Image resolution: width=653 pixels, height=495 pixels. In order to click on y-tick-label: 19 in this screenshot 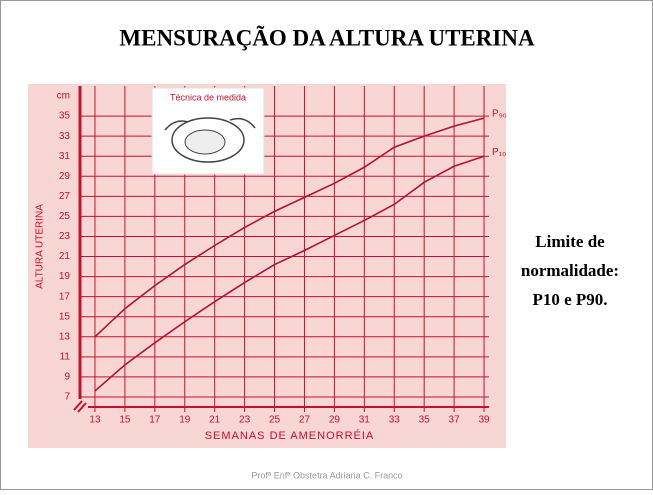, I will do `click(65, 276)`.